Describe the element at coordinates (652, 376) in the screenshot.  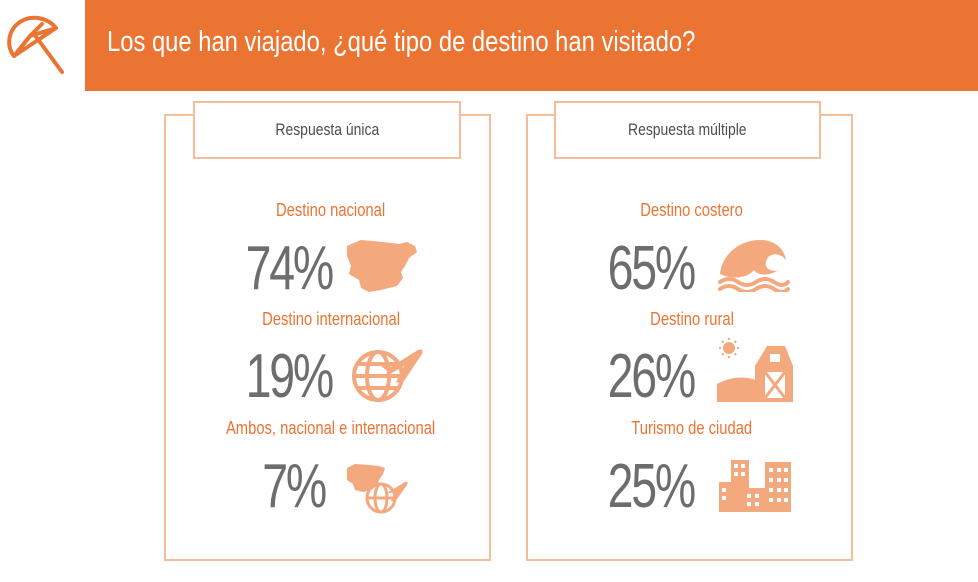
I see `rural-destination-value: 26%` at that location.